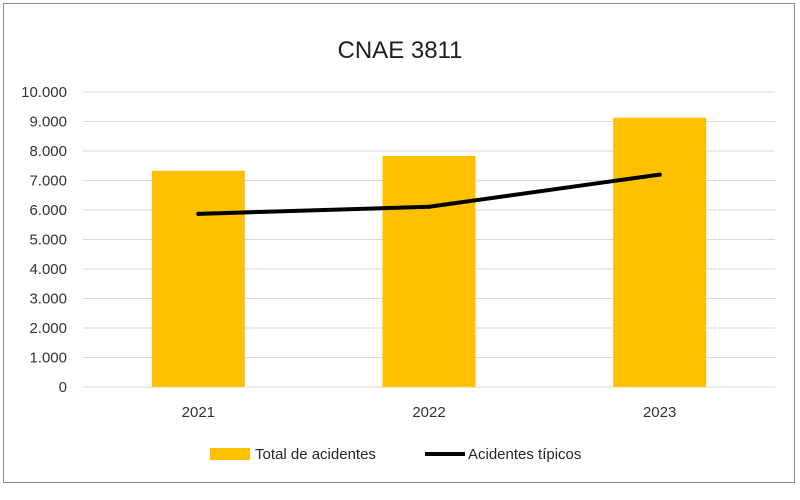 The height and width of the screenshot is (500, 800). What do you see at coordinates (48, 181) in the screenshot?
I see `y-tick-label: 7.000` at bounding box center [48, 181].